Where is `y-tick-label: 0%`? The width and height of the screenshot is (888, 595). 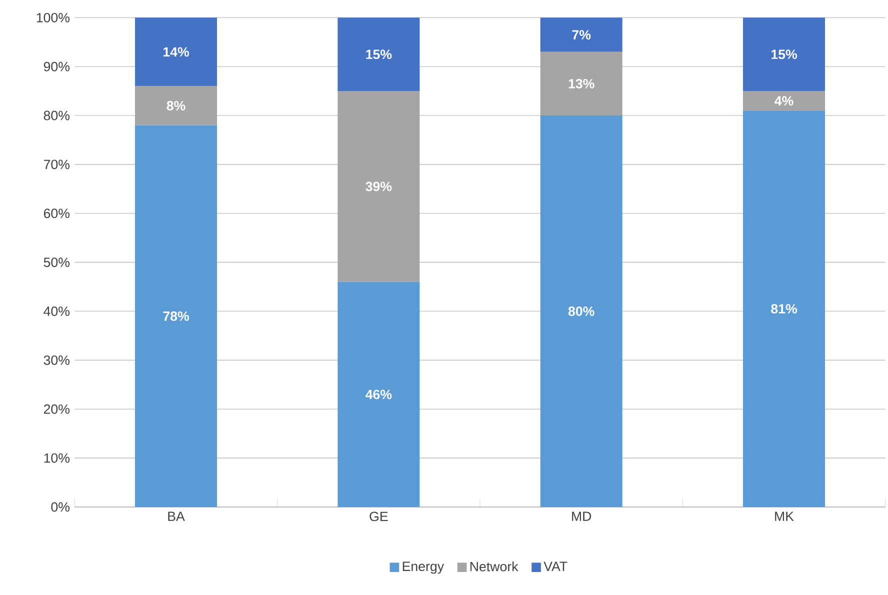
y-tick-label: 0% is located at coordinates (60, 507).